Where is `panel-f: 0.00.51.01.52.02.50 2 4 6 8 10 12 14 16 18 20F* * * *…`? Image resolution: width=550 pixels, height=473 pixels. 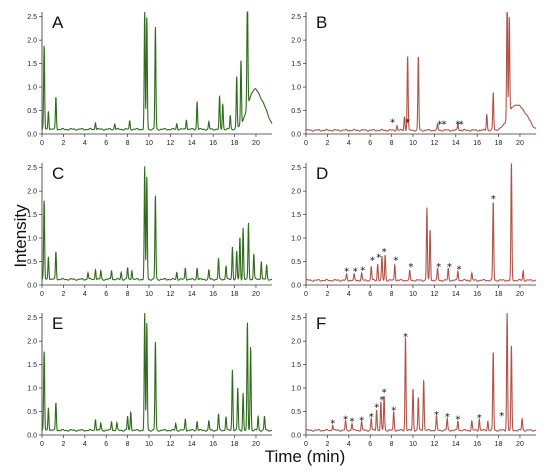
panel-f: 0.00.51.01.52.02.50 2 4 6 8 10 12 14 16 18 20F* * * *… is located at coordinates (414, 380).